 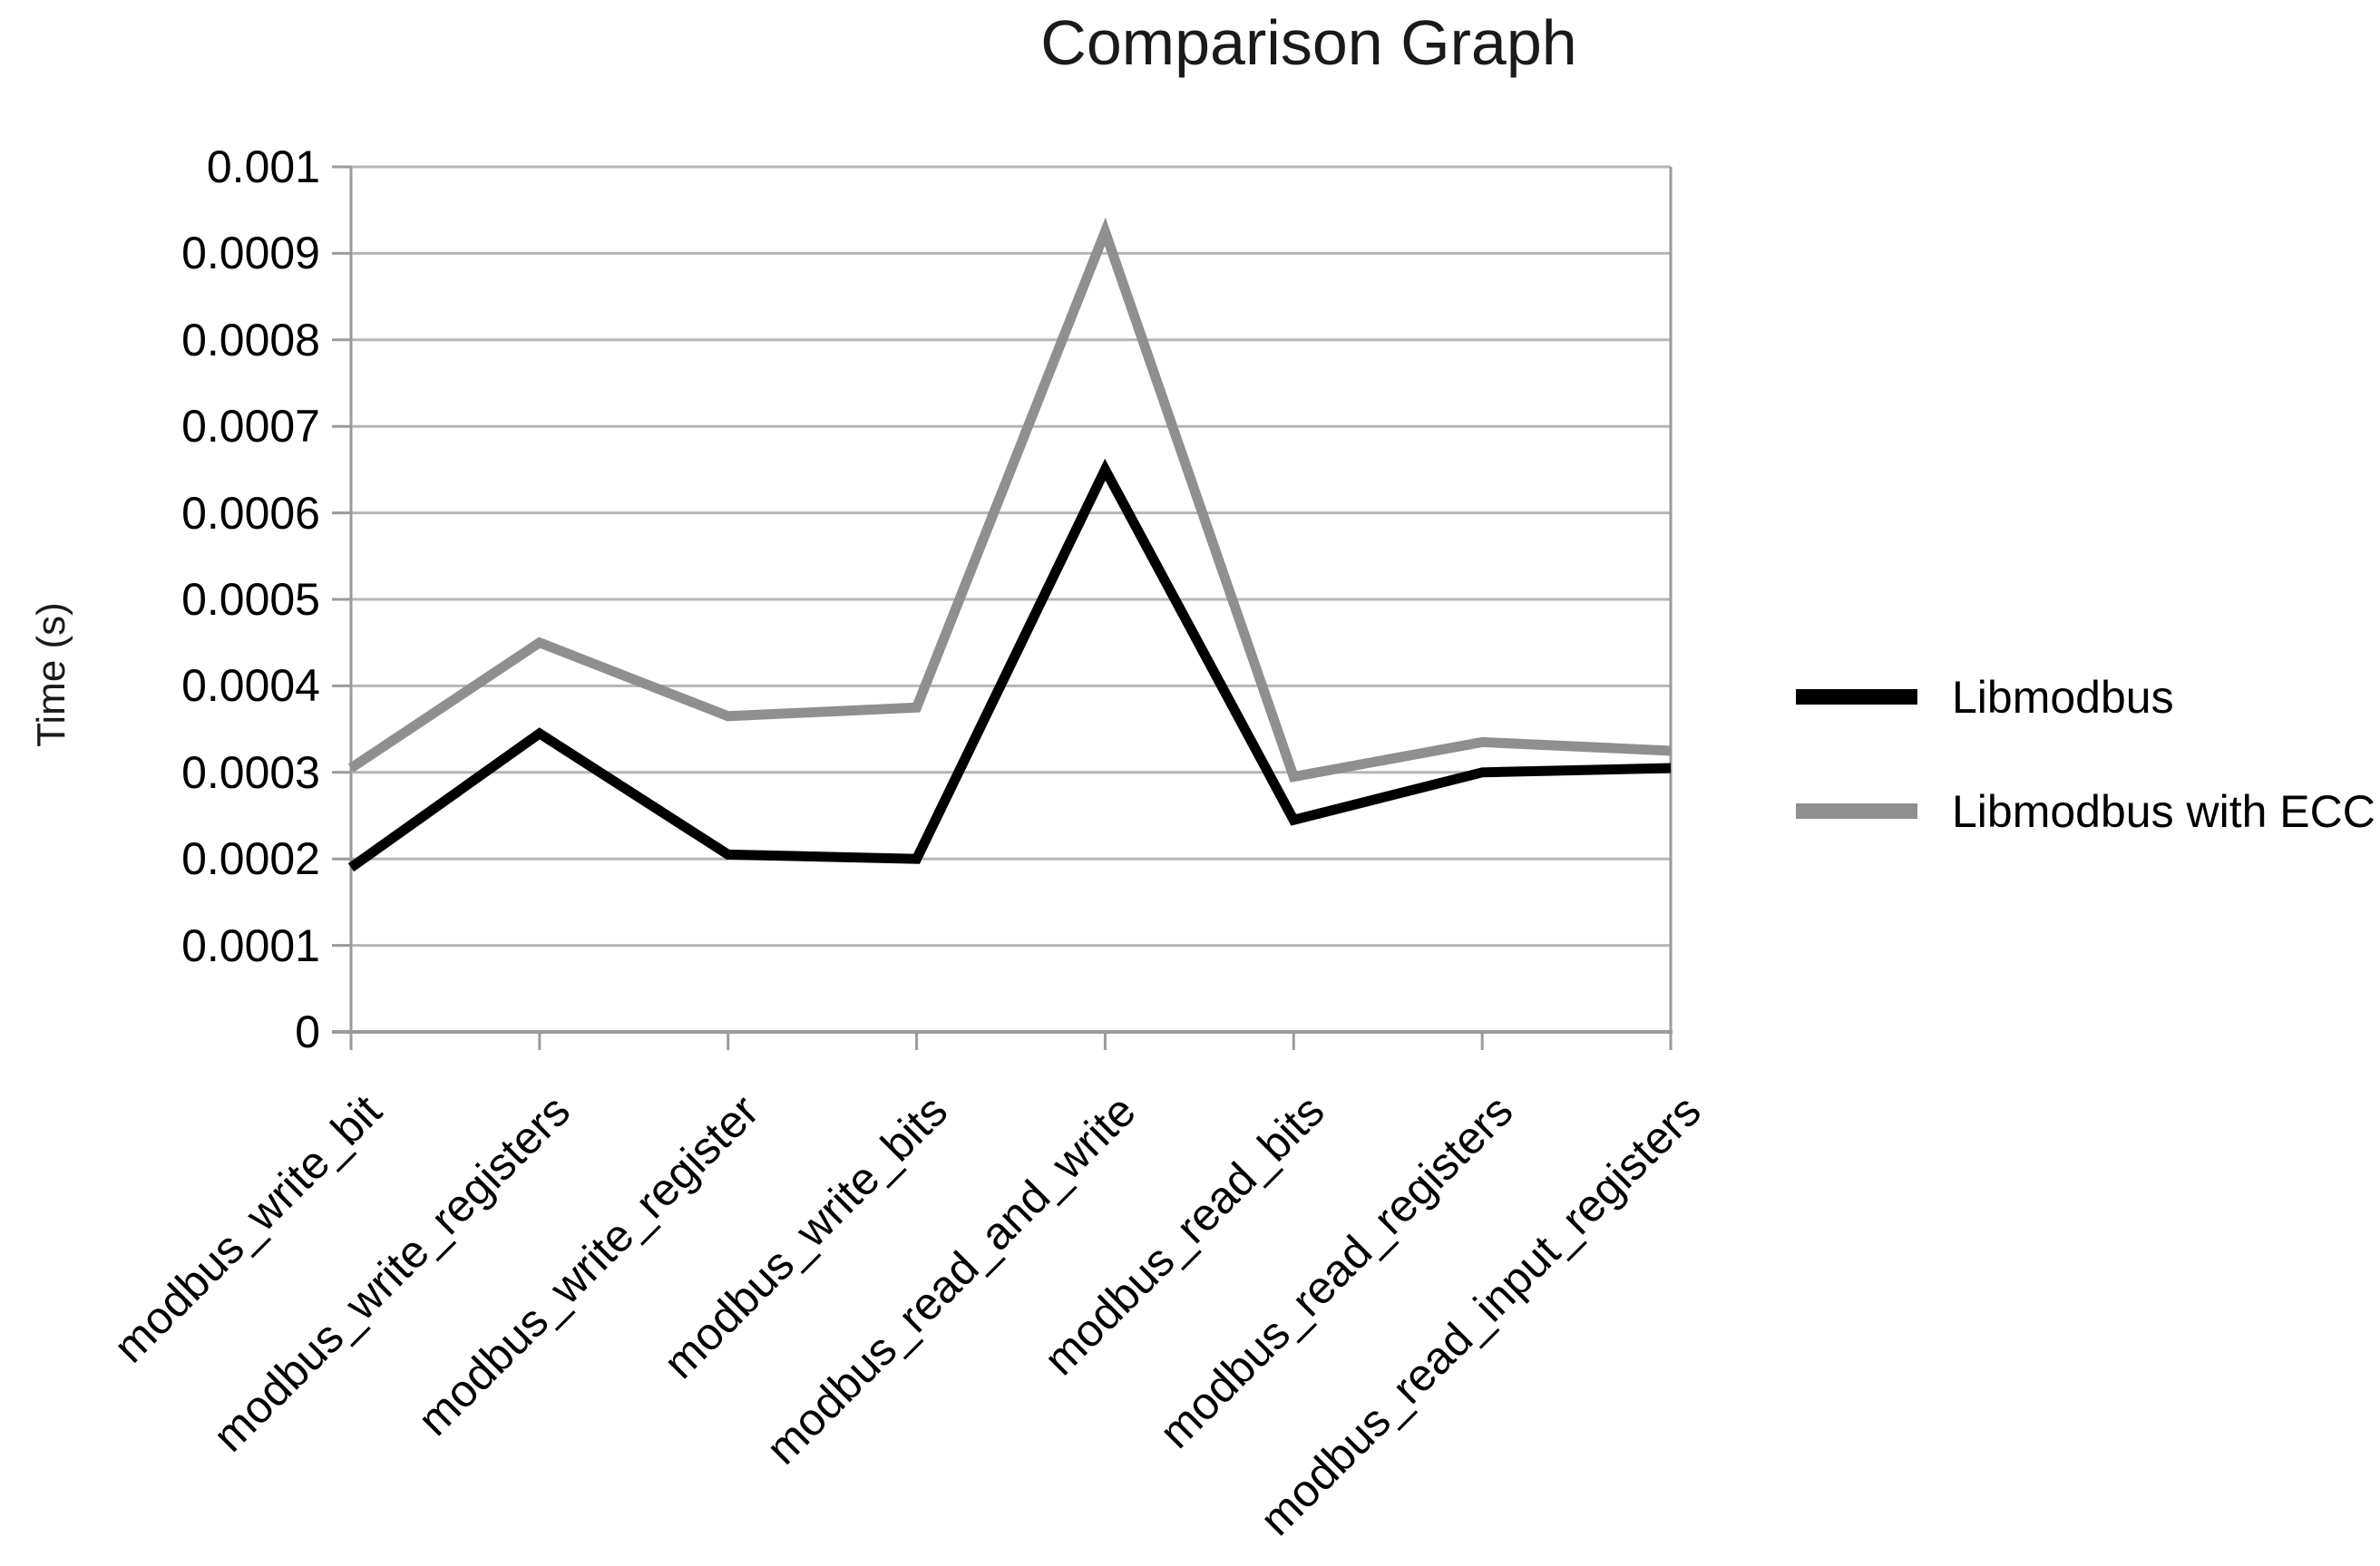 I want to click on y-tick-label: 0.0002, so click(x=250, y=859).